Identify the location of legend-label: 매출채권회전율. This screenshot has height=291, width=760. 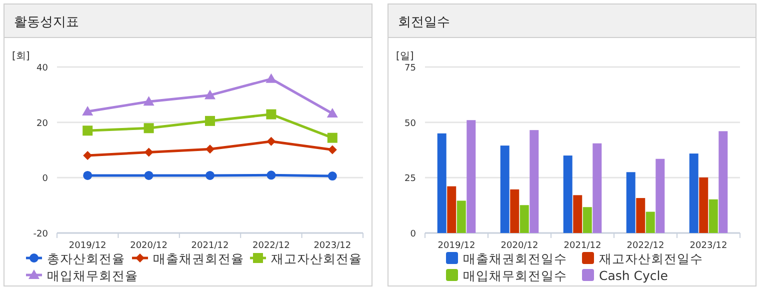
(198, 258).